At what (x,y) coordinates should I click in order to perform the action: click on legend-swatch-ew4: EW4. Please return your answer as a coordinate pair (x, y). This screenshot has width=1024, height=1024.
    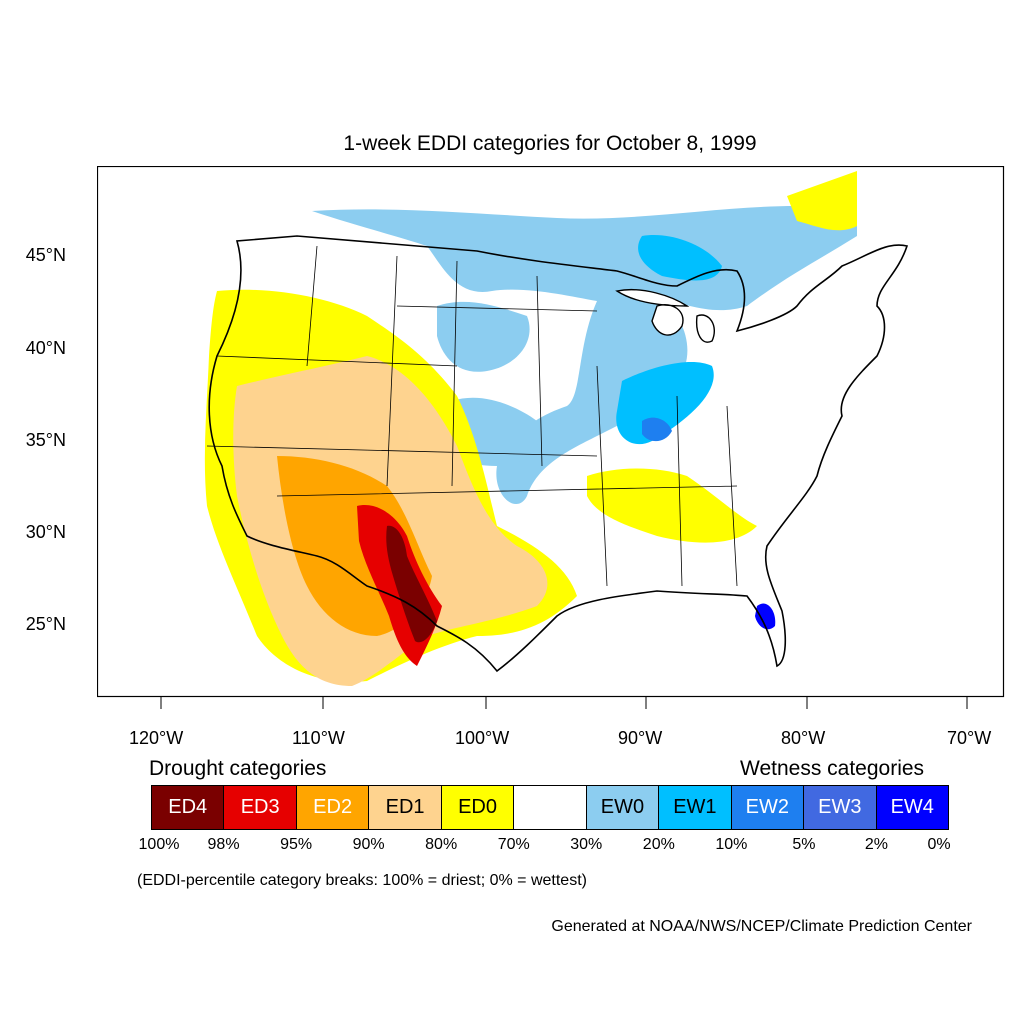
    Looking at the image, I should click on (912, 807).